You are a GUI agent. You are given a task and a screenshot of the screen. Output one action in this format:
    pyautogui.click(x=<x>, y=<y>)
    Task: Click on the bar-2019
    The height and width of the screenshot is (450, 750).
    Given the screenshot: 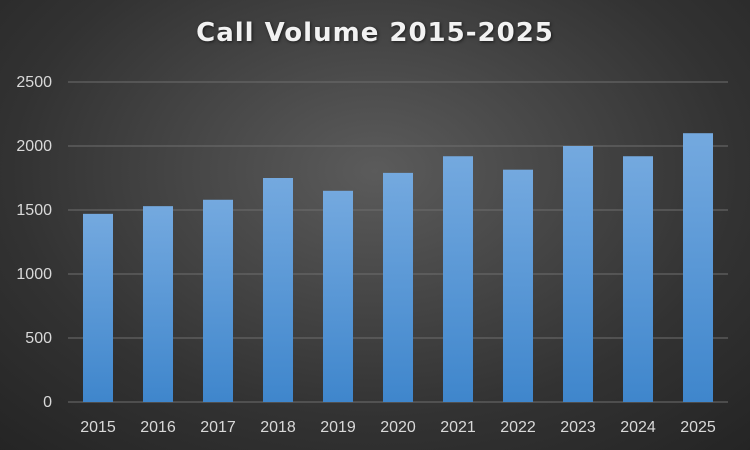 What is the action you would take?
    pyautogui.click(x=338, y=296)
    